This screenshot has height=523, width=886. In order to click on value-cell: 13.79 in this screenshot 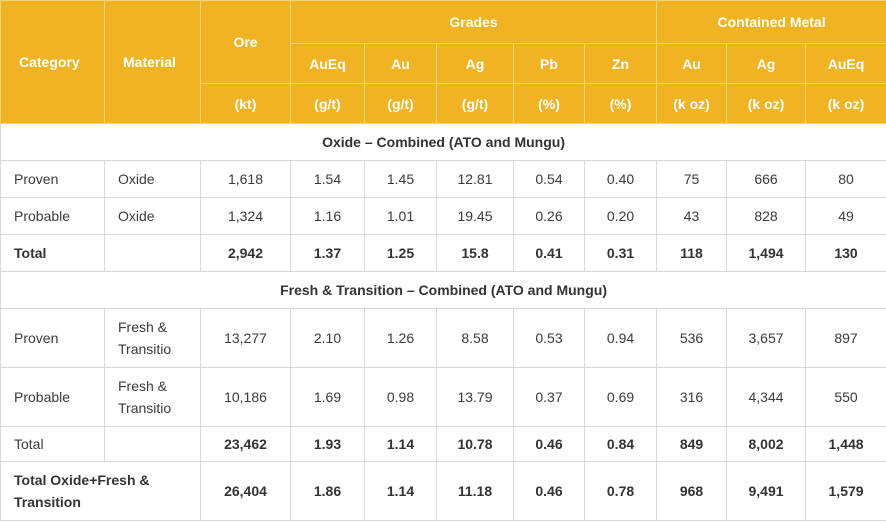, I will do `click(475, 397)`.